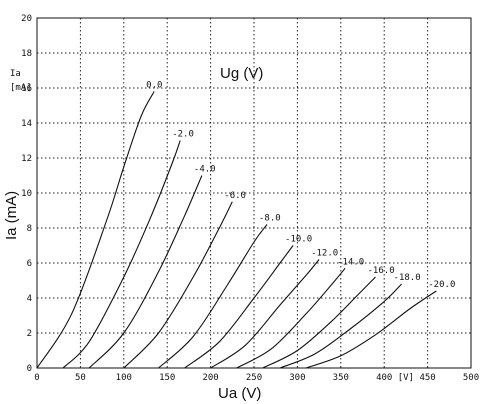  What do you see at coordinates (167, 378) in the screenshot?
I see `x-tick-label: 150` at bounding box center [167, 378].